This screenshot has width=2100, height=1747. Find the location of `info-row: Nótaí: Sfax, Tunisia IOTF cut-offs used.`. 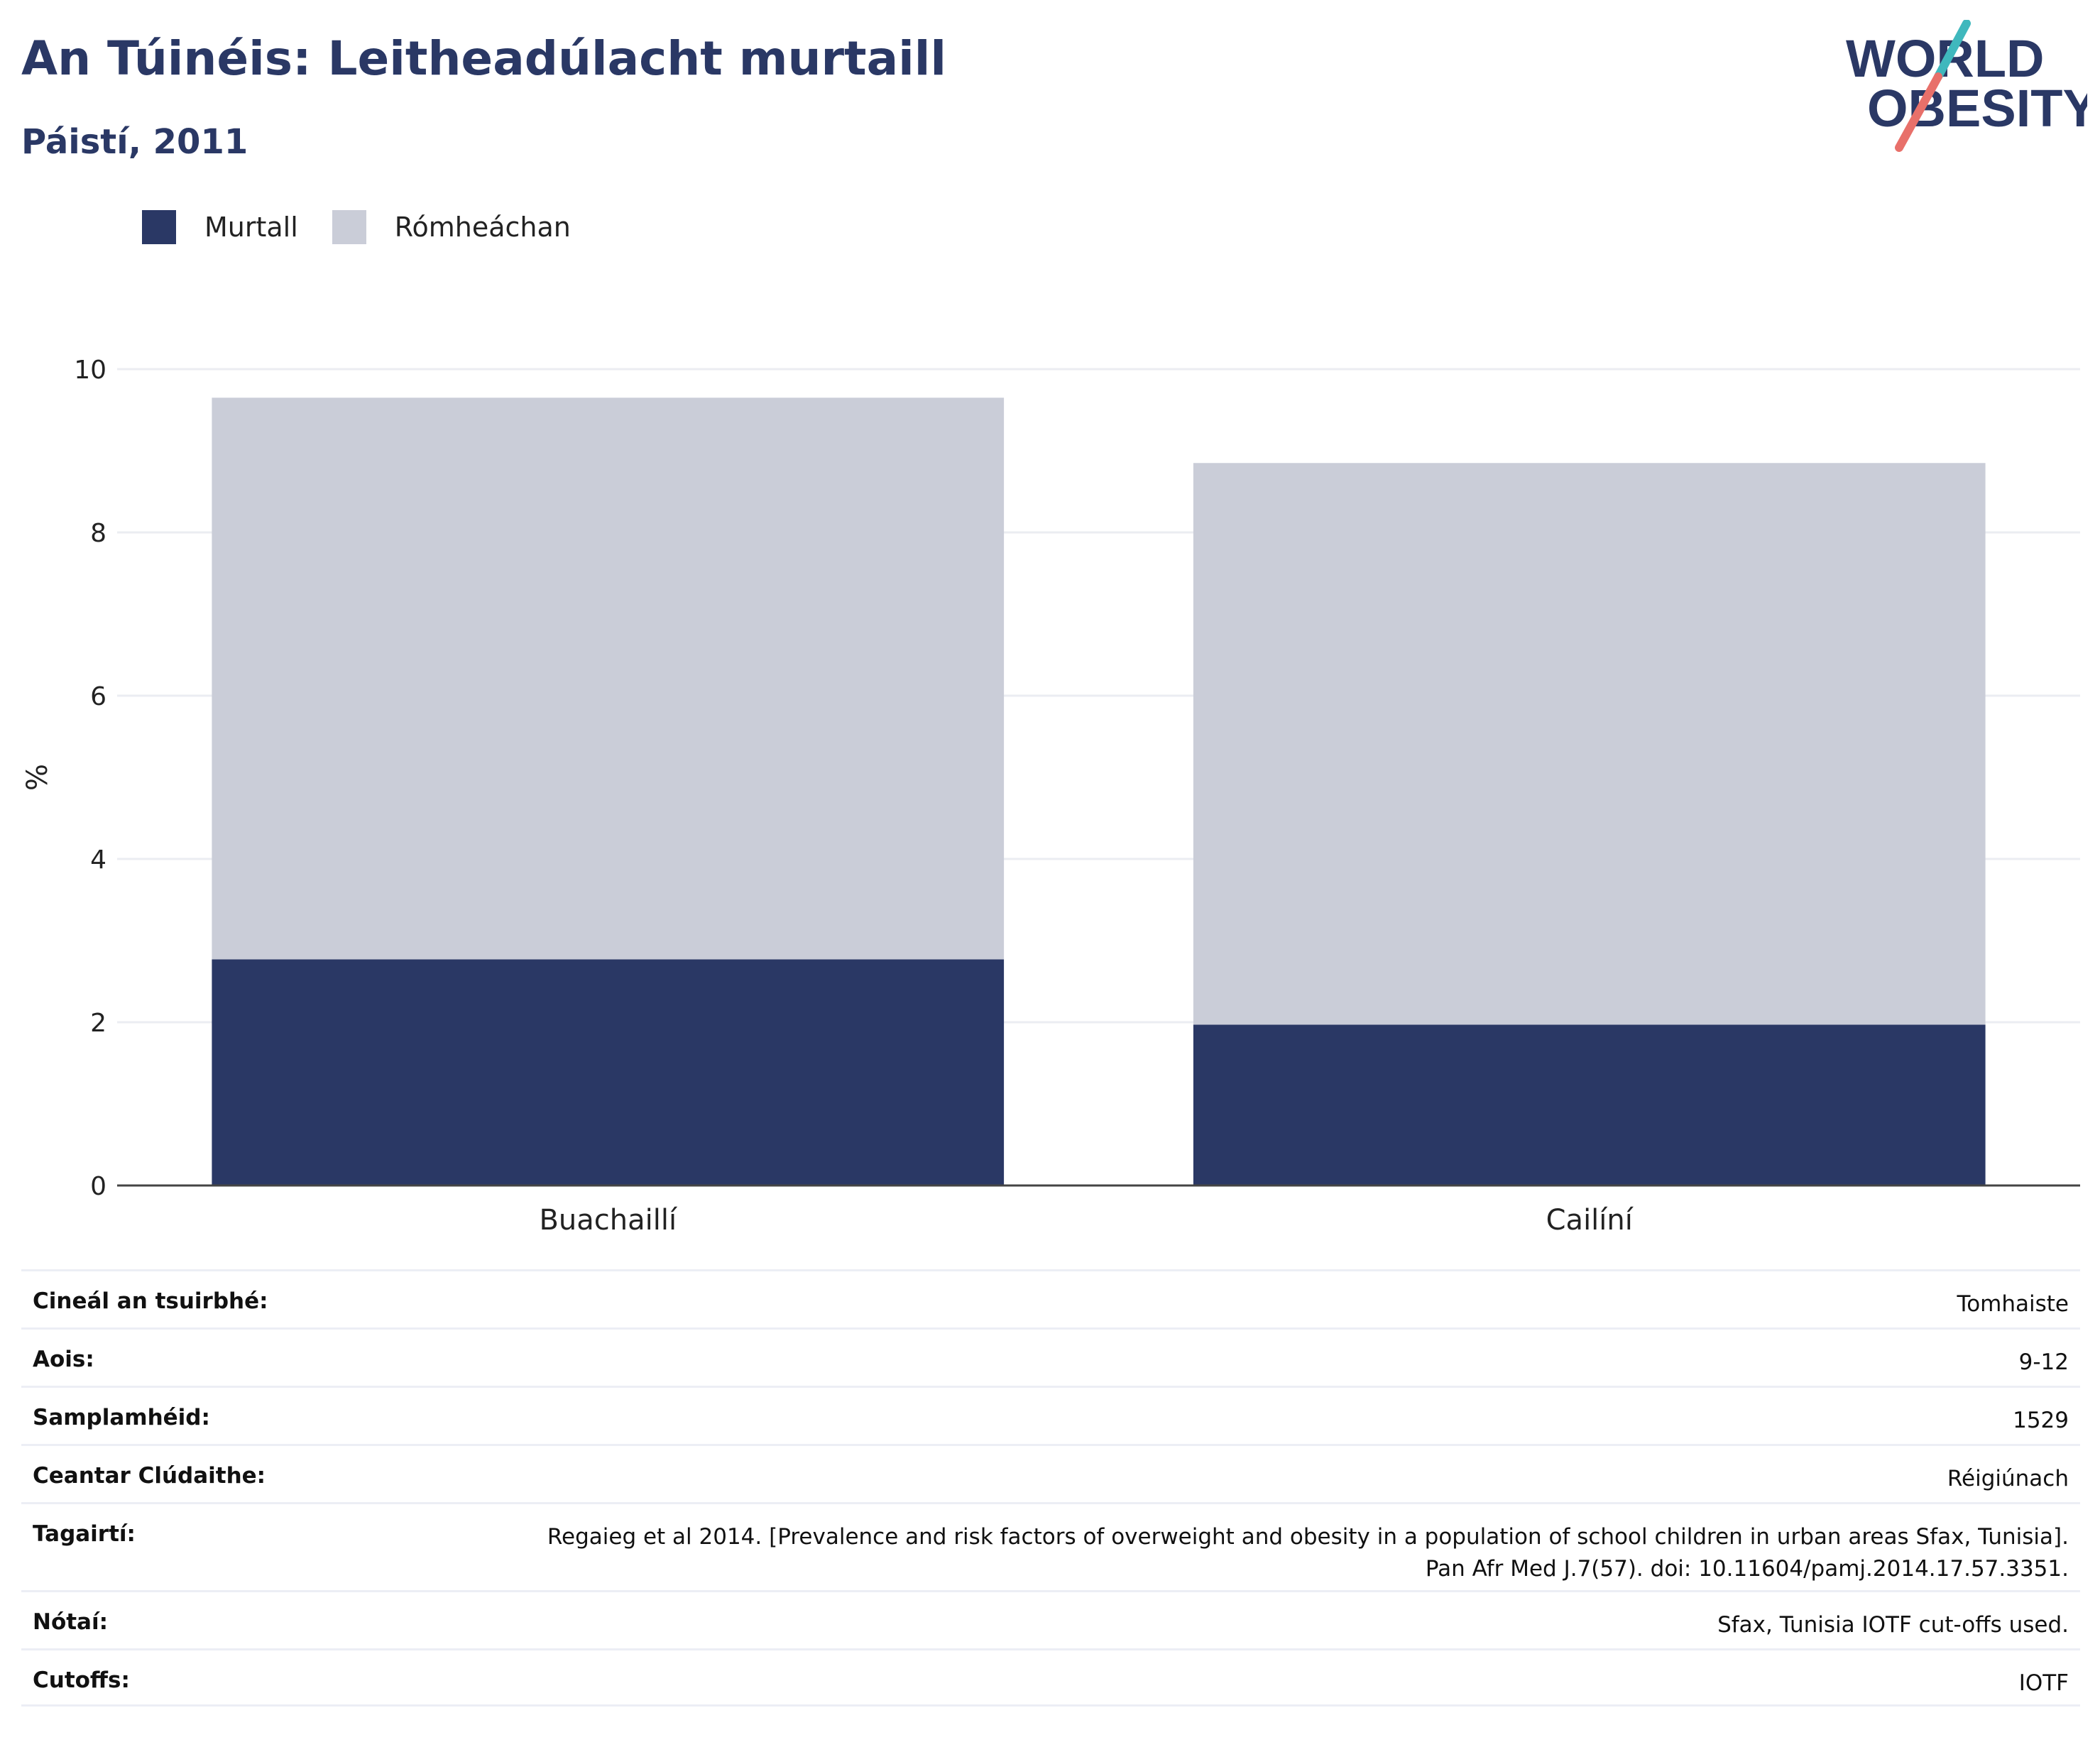

info-row: Nótaí: Sfax, Tunisia IOTF cut-offs used. is located at coordinates (1050, 1619).